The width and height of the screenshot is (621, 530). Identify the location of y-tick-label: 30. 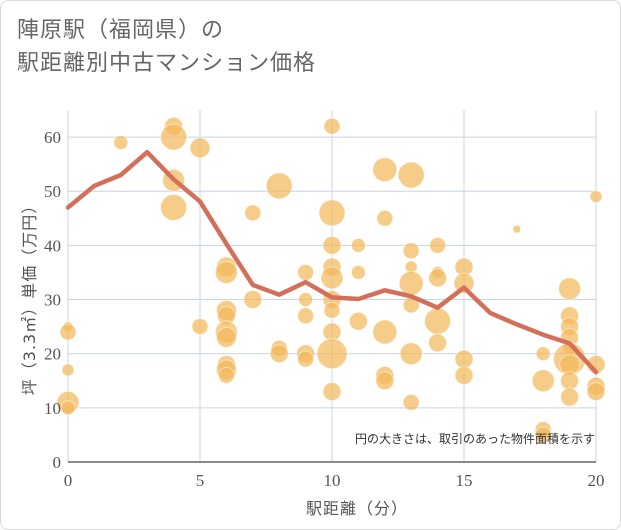
(52, 300).